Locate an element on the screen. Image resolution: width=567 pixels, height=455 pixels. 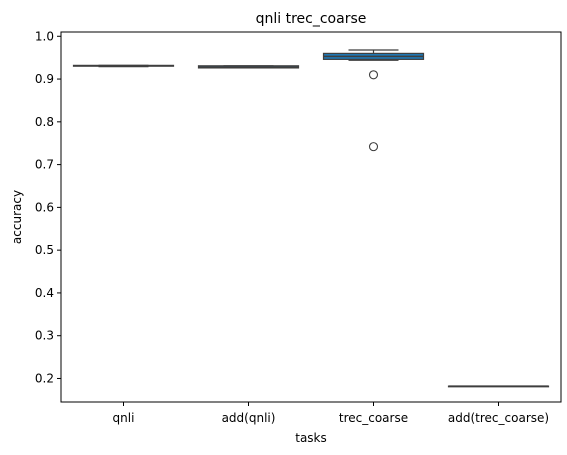
y-axis: 0.2 0.3 0.4 0.5 0.6 0.7 0.8 0.9 1.0 is located at coordinates (48, 207).